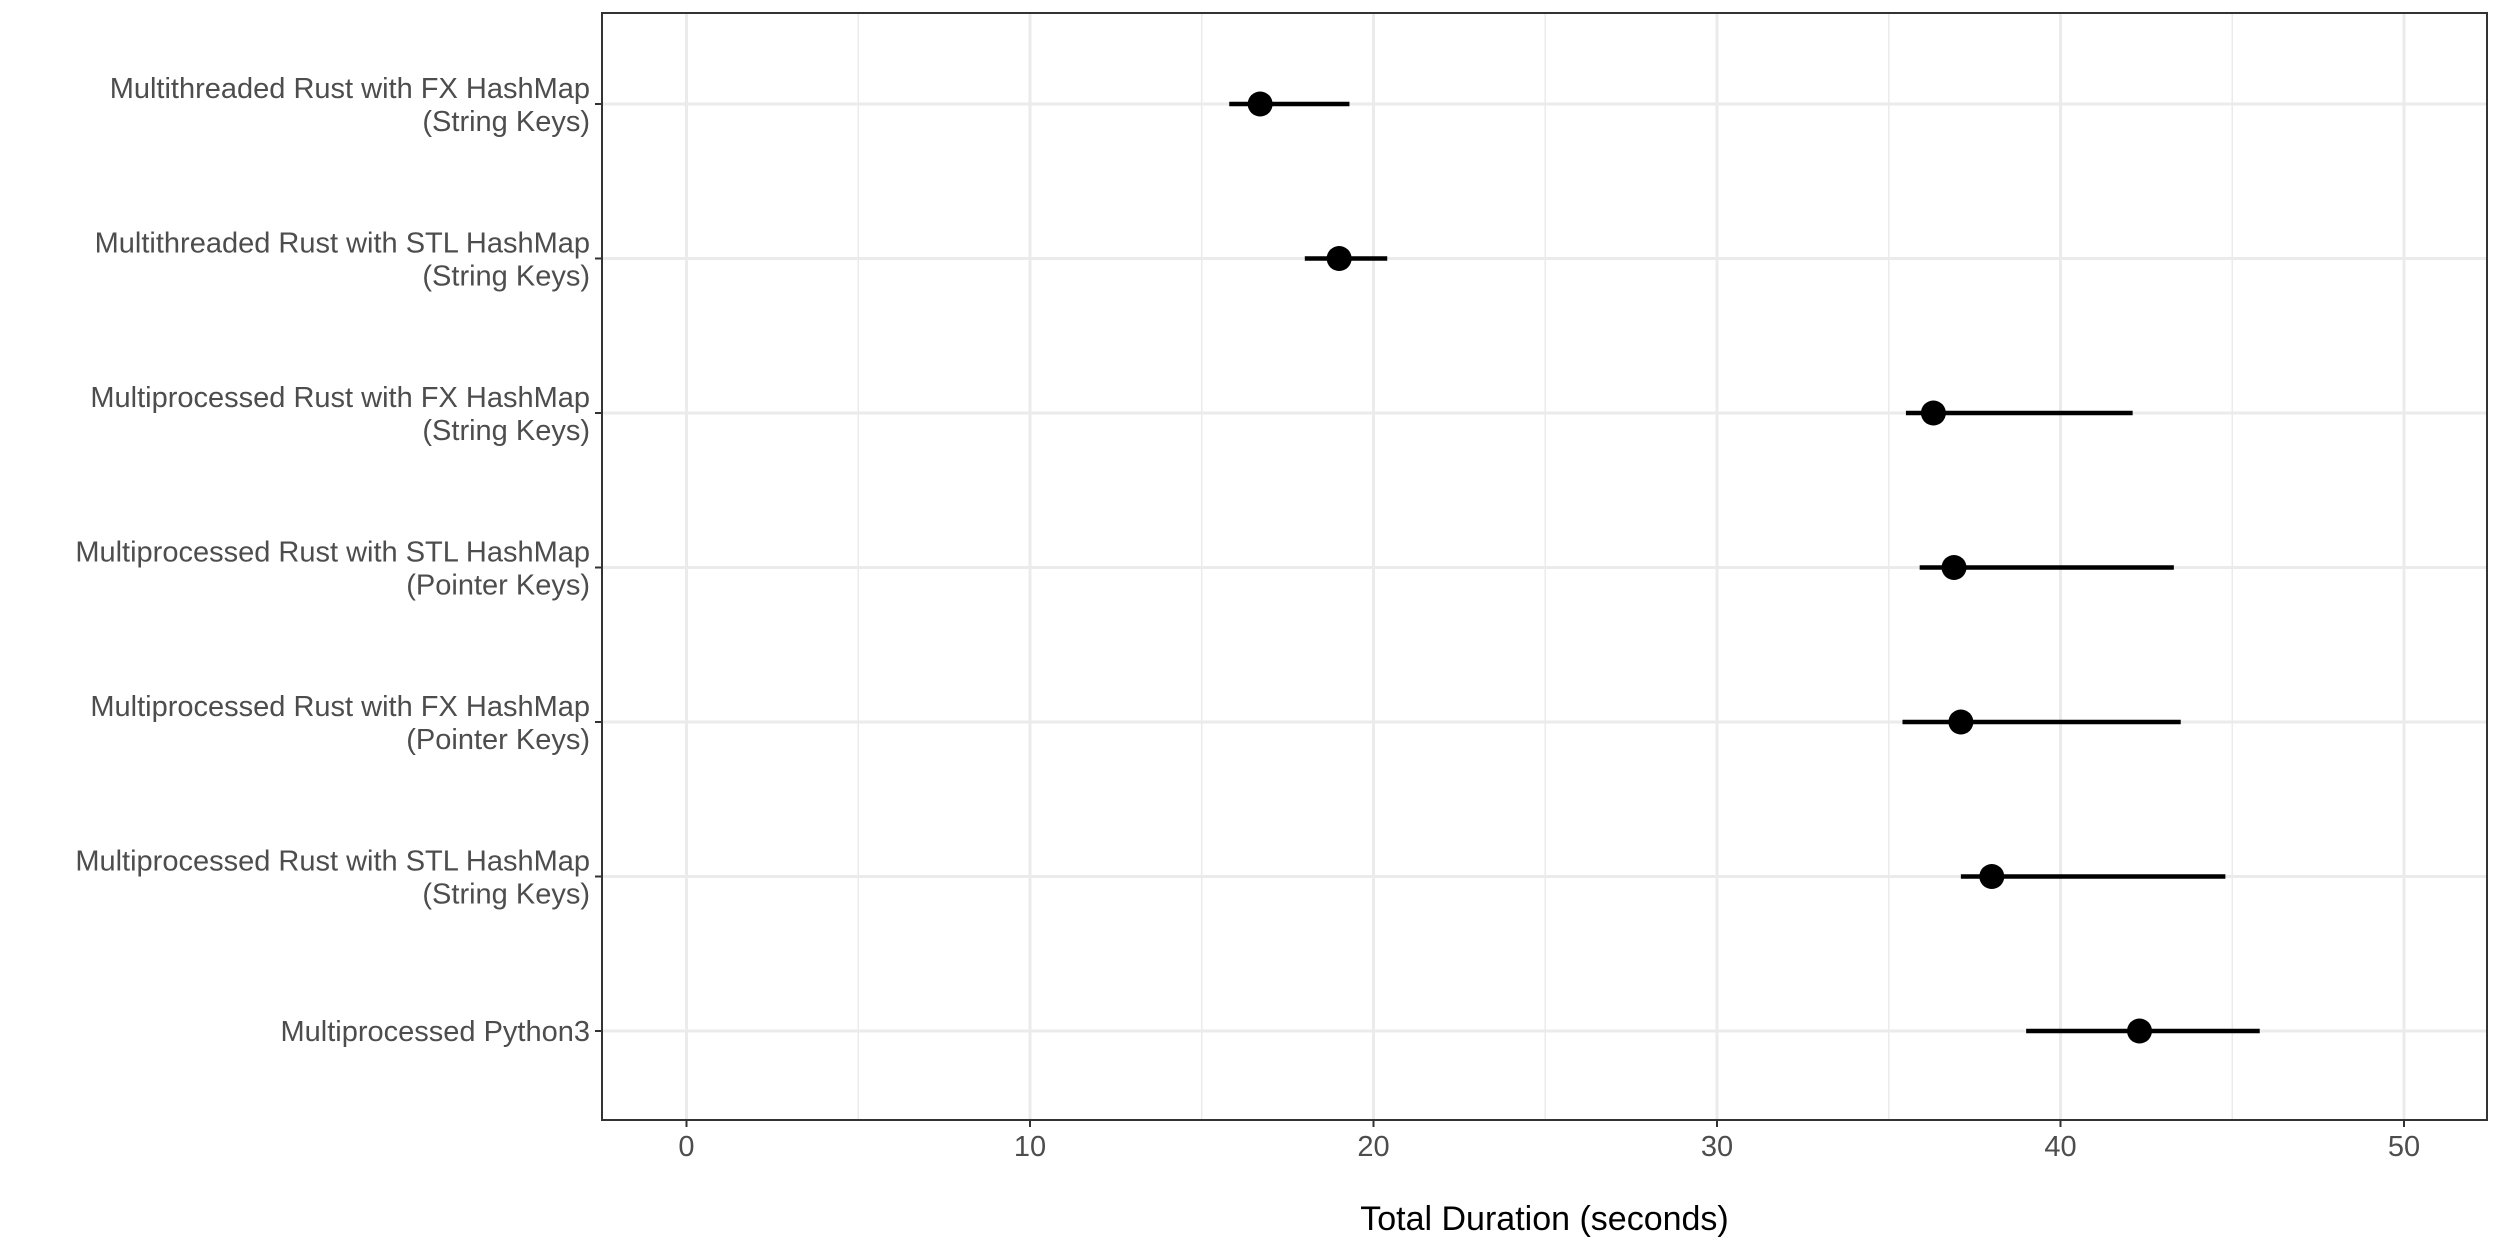 This screenshot has width=2500, height=1250. What do you see at coordinates (2404, 1147) in the screenshot?
I see `x-tick-label: 50` at bounding box center [2404, 1147].